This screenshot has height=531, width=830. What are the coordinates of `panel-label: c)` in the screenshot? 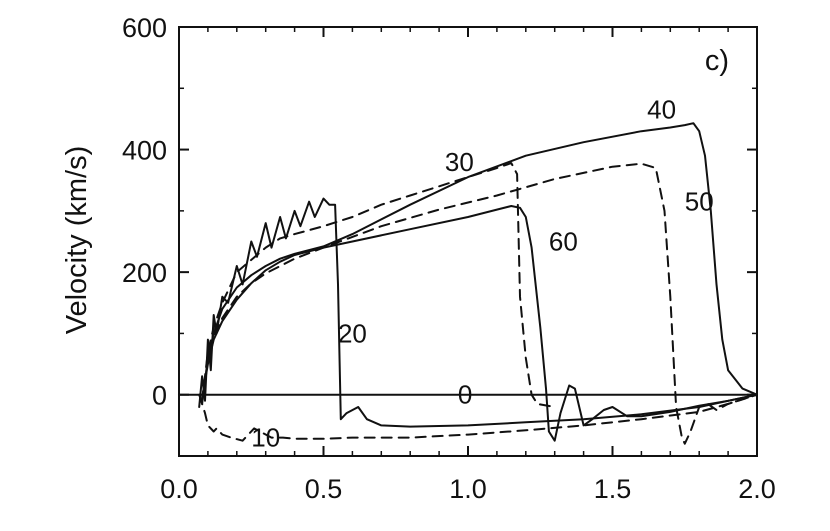 It's located at (717, 61).